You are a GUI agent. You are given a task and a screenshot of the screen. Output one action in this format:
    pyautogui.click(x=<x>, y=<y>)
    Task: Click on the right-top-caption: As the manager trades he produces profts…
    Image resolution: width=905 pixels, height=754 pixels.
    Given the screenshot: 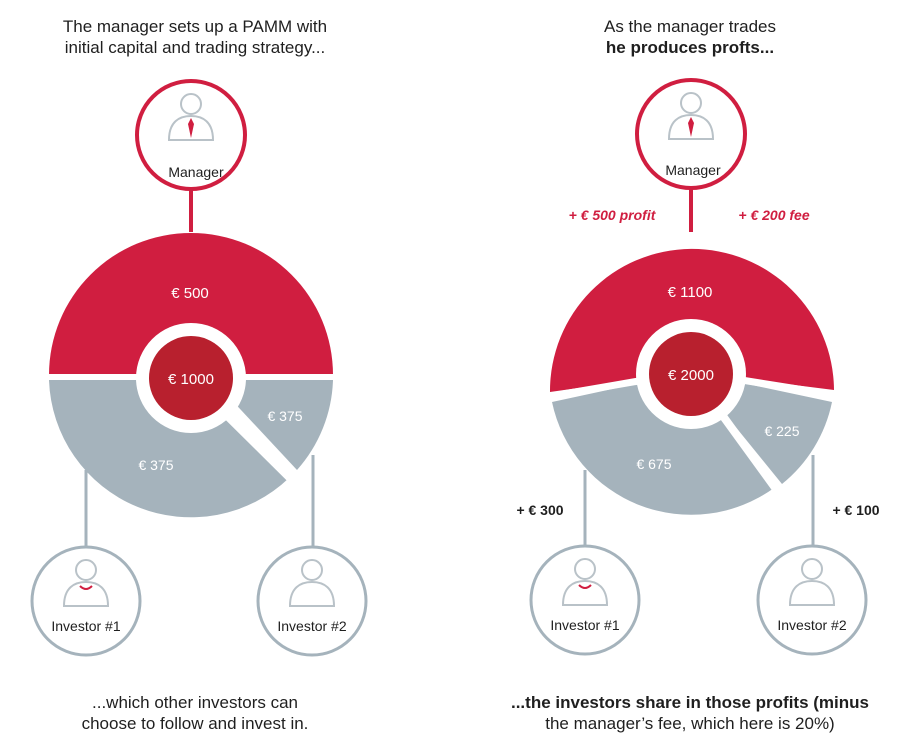 What is the action you would take?
    pyautogui.click(x=690, y=37)
    